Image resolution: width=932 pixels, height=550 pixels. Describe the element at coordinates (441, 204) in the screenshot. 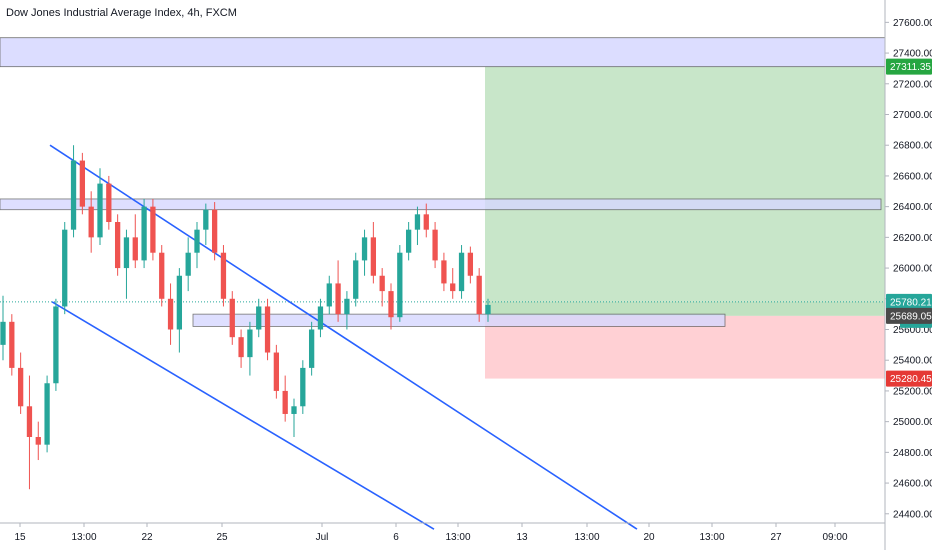

I see `mid-resistance-band` at that location.